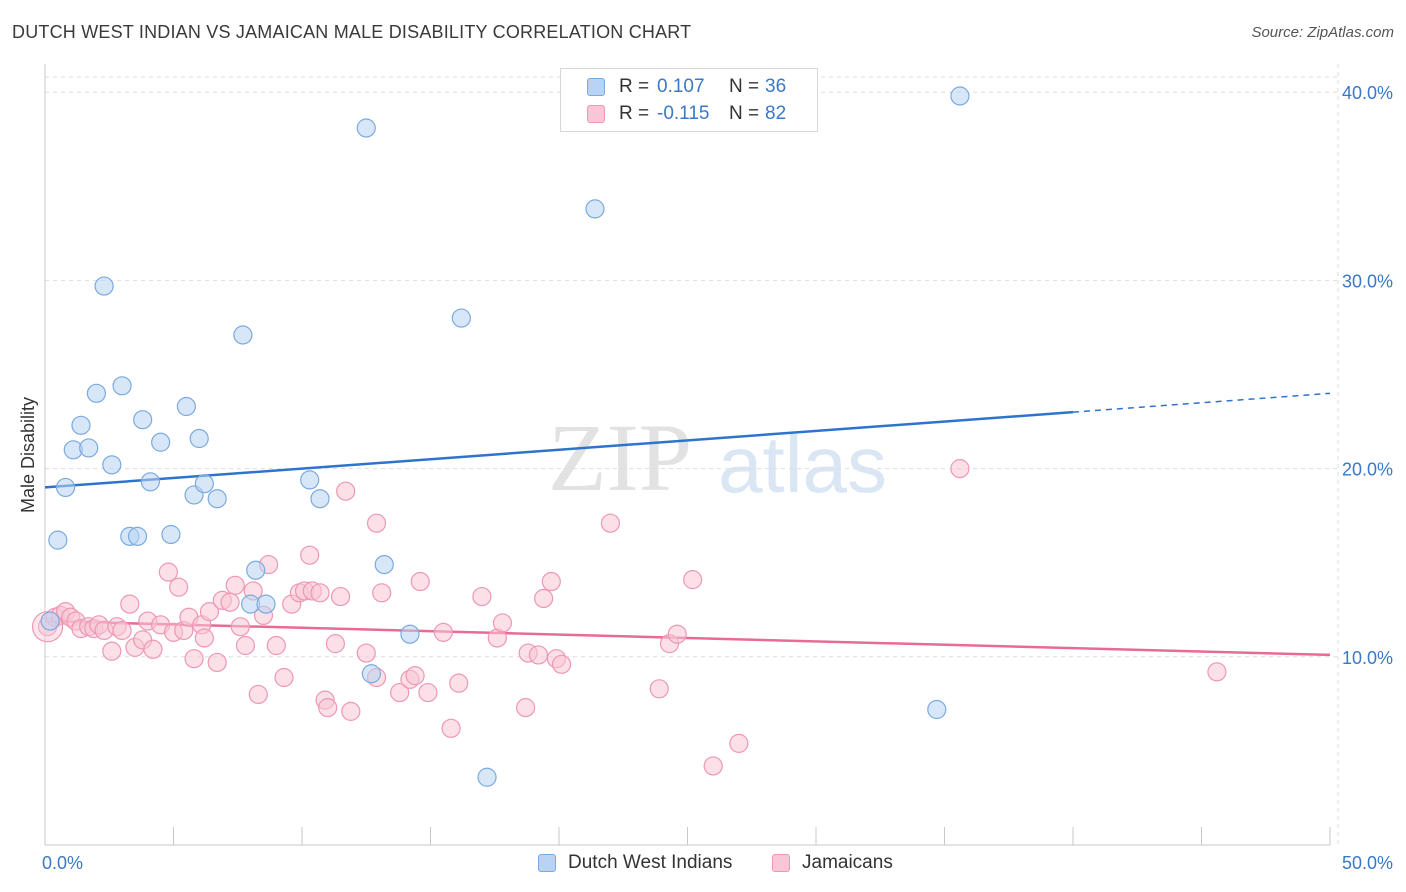  Describe the element at coordinates (687, 638) in the screenshot. I see `jamaicans-trend-line` at that location.